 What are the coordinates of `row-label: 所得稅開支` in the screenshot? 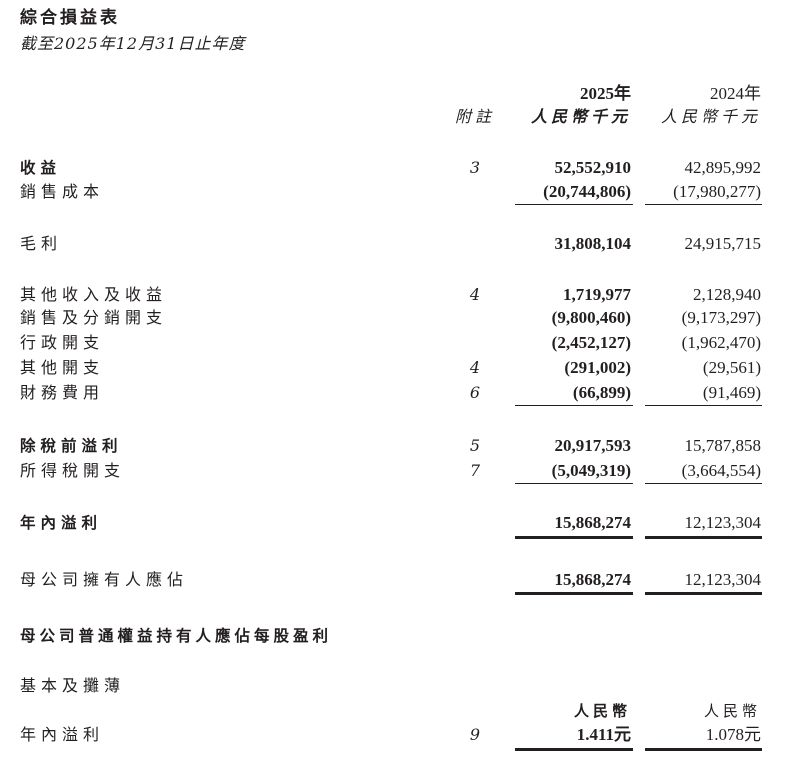 It's located at (73, 470).